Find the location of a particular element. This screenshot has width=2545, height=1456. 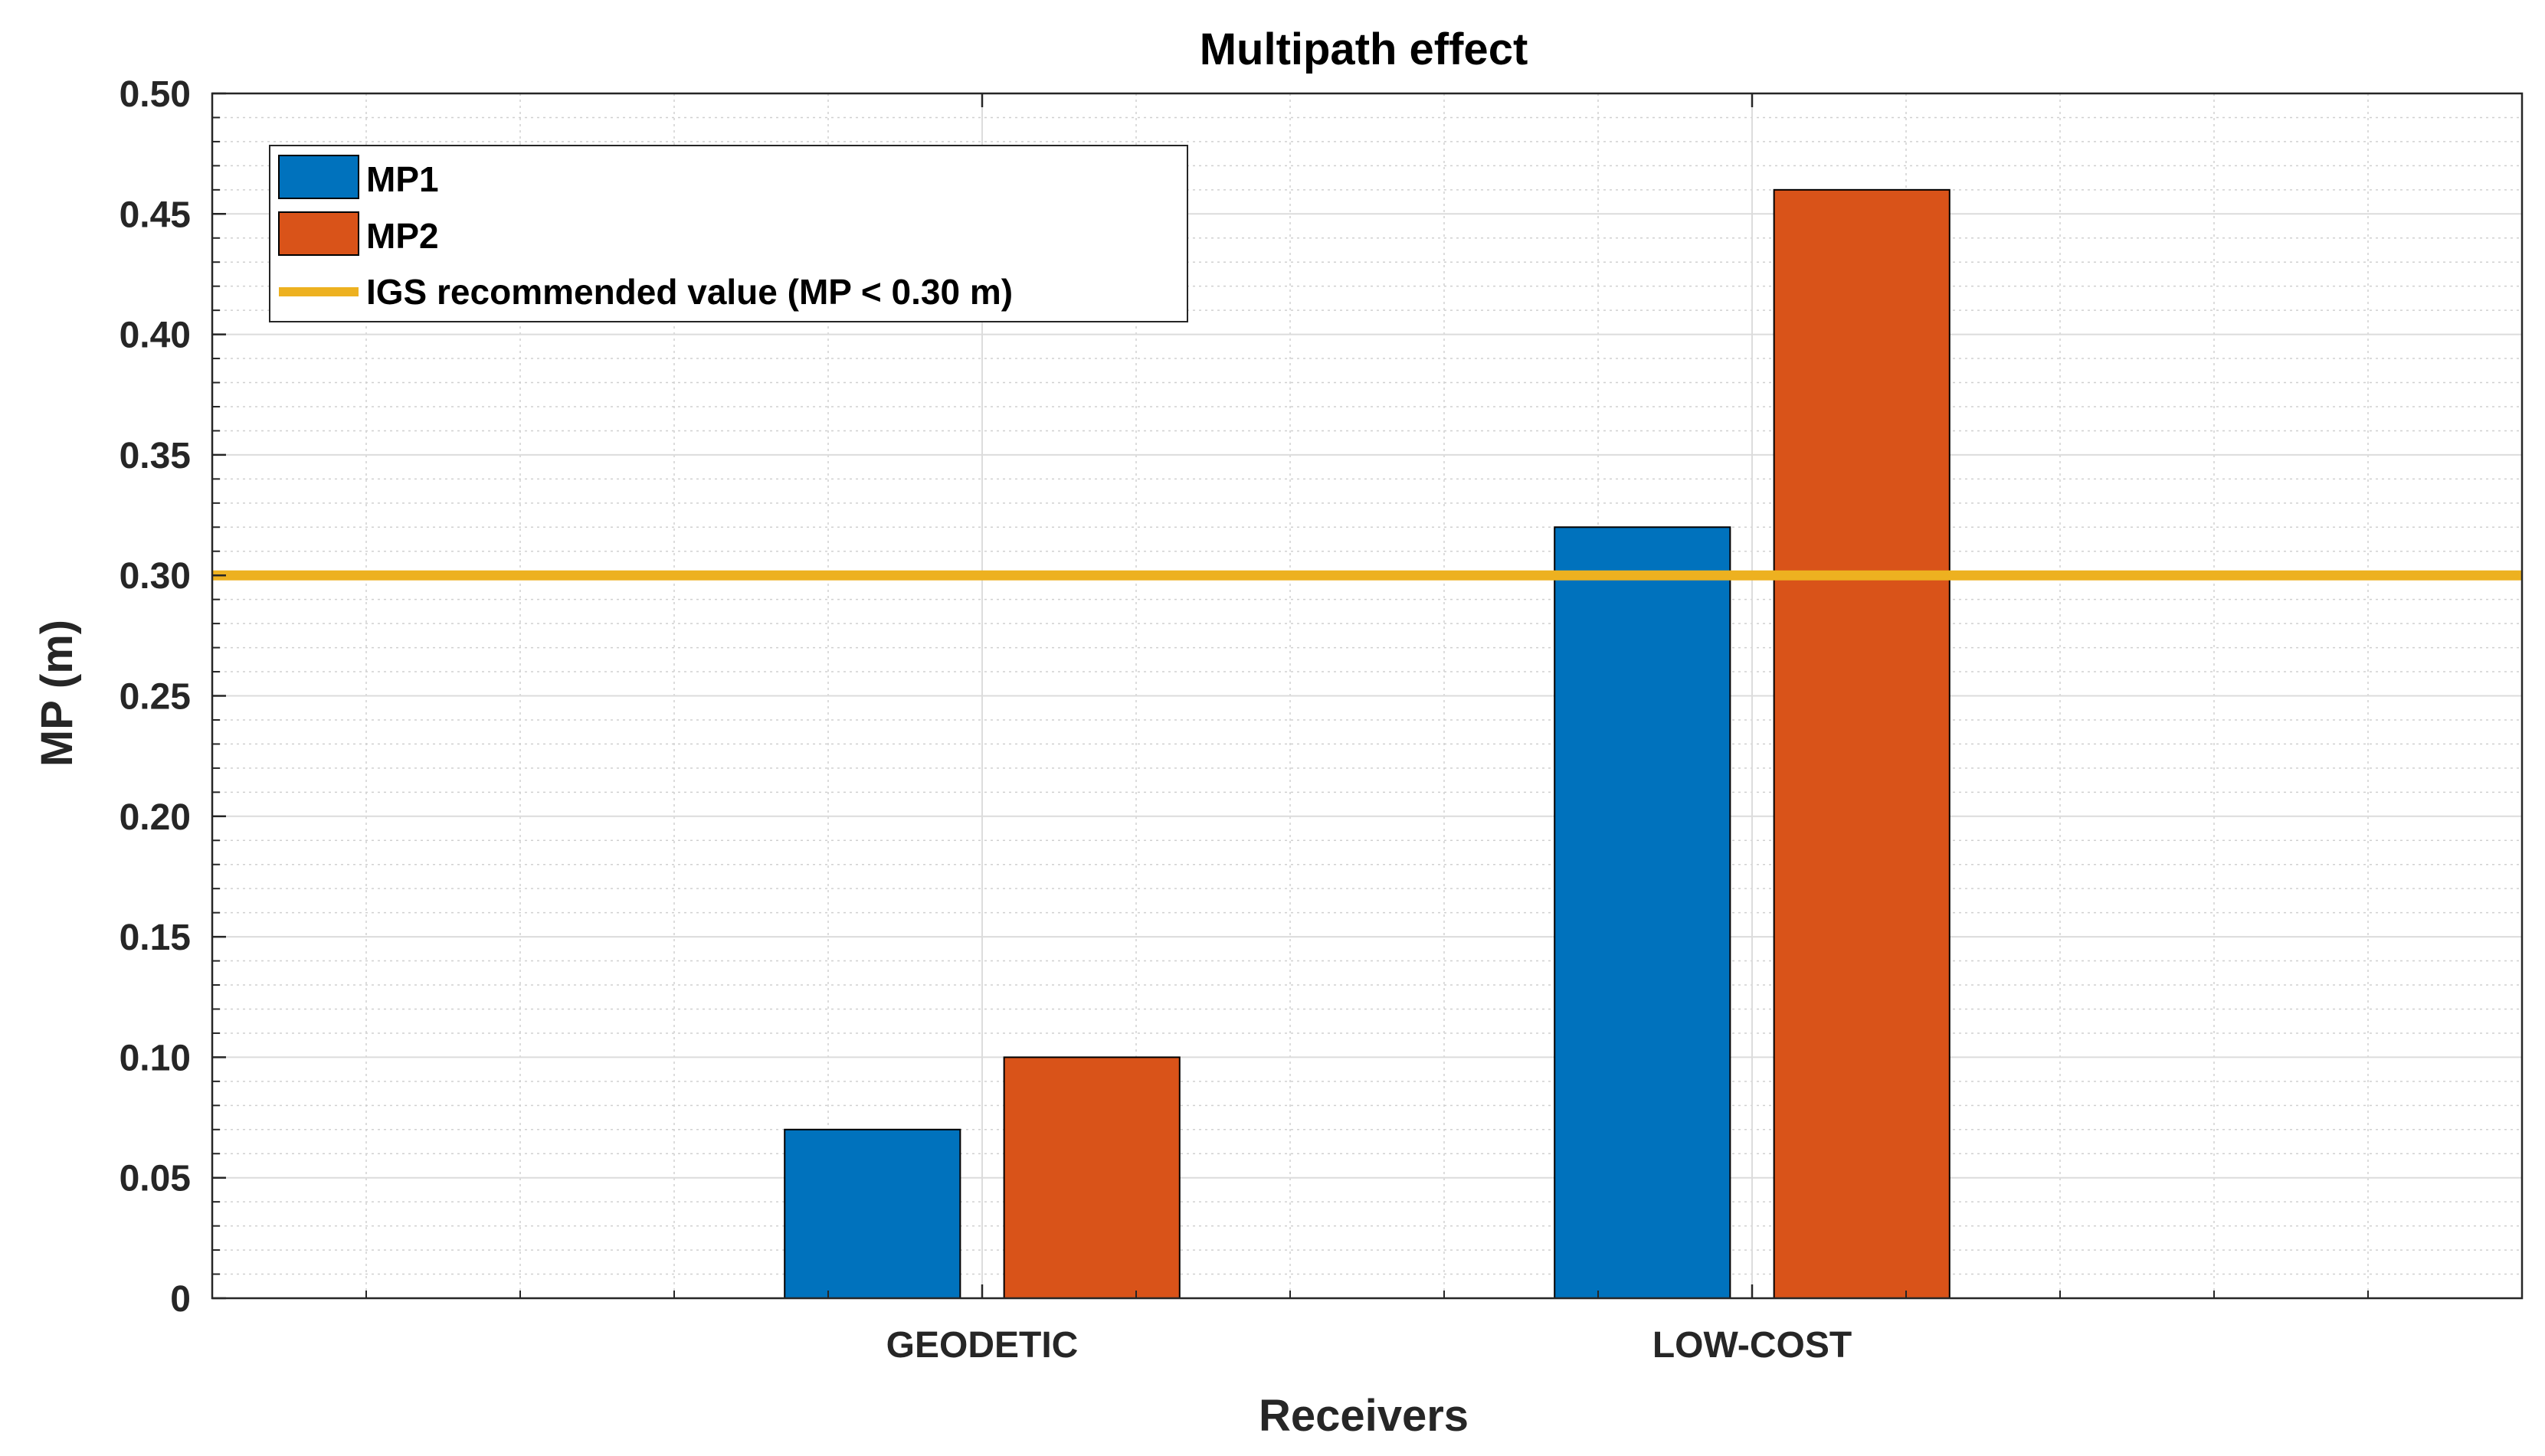

legend-label-mp1: MP1 is located at coordinates (402, 179).